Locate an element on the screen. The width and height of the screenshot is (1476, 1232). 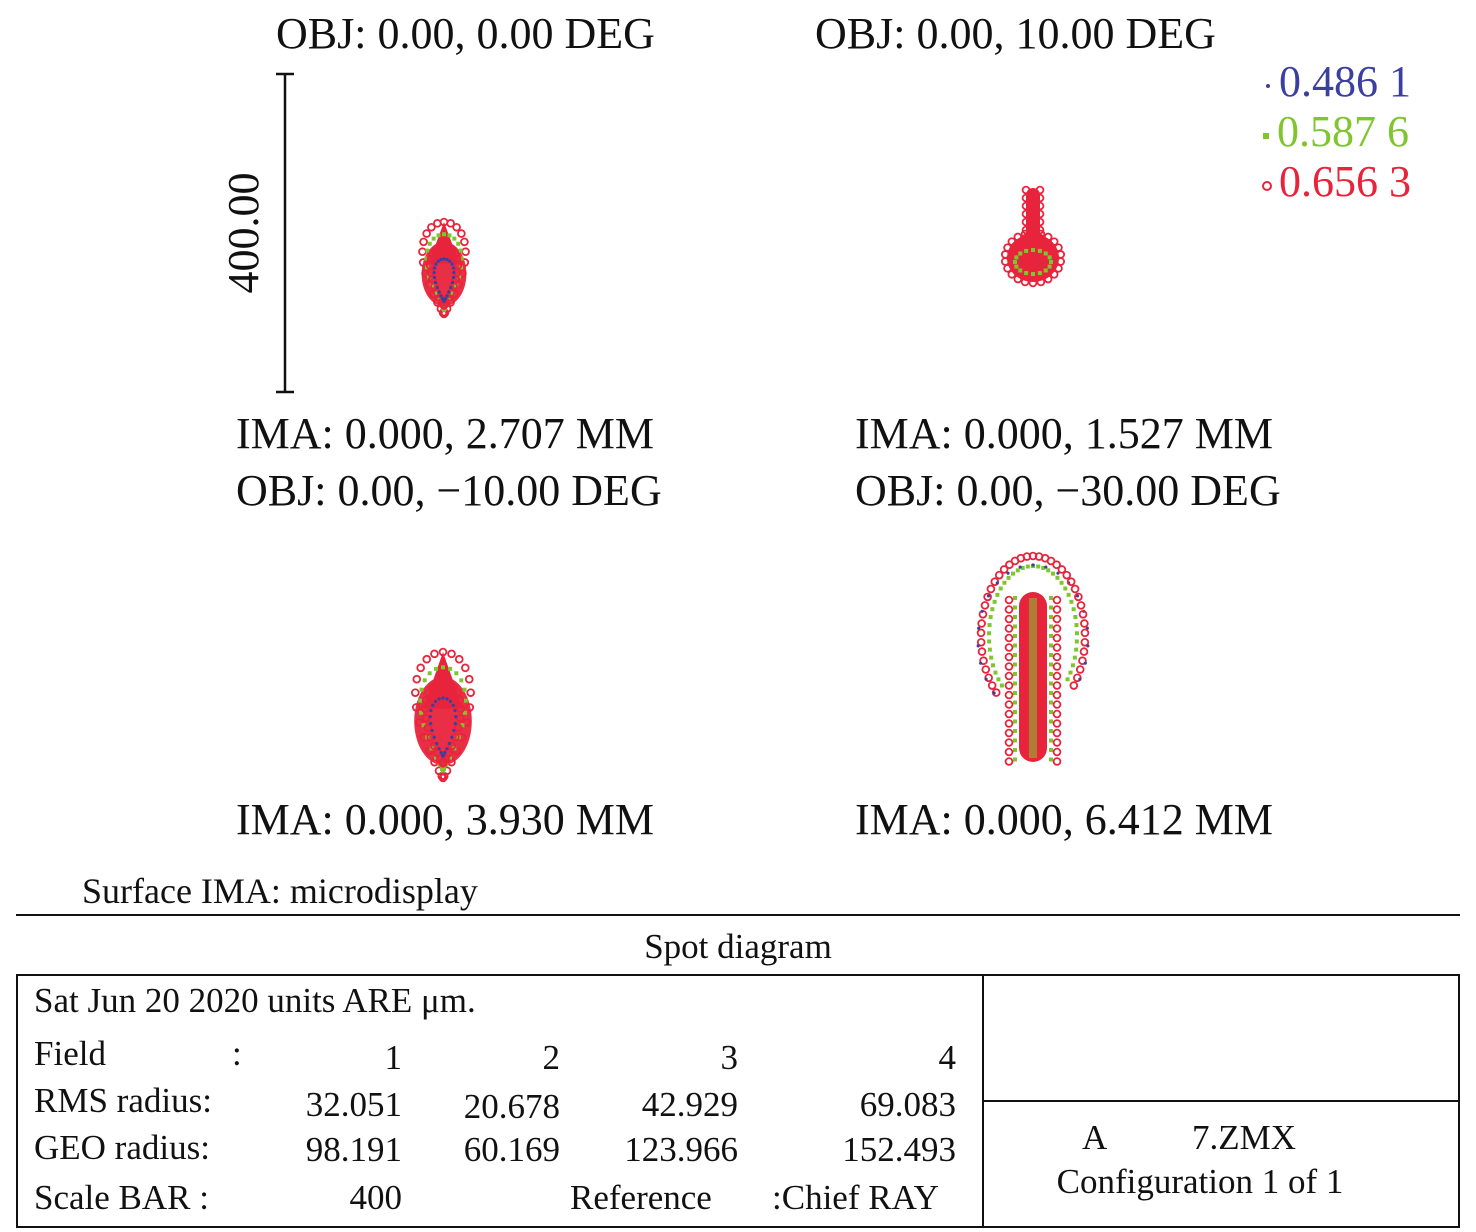
field-row-label: Field is located at coordinates (70, 1053).